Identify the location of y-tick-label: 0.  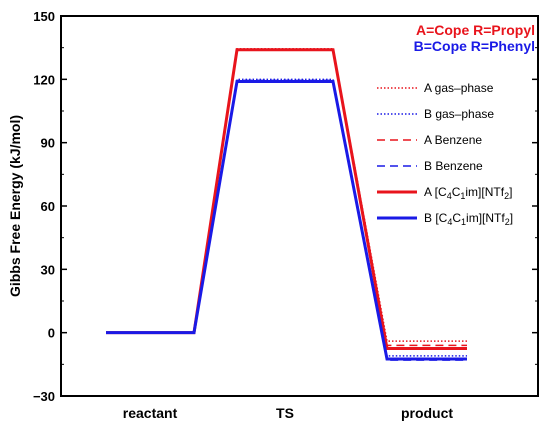
(51, 333).